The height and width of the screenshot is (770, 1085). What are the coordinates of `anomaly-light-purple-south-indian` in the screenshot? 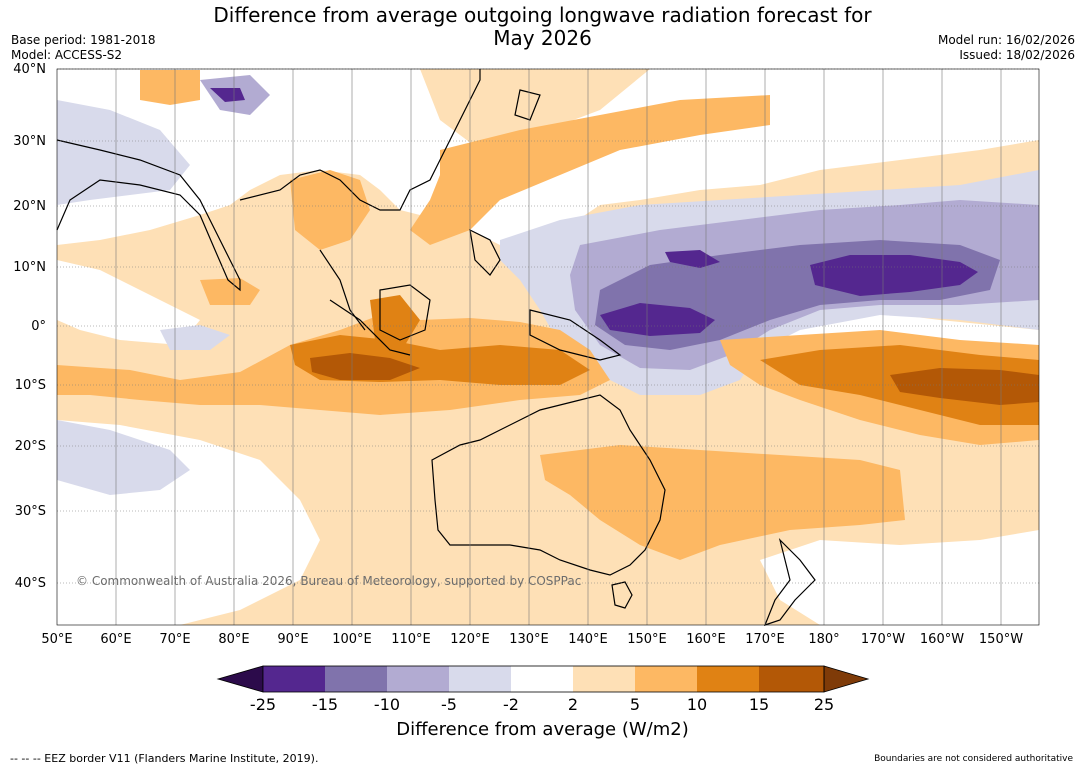 It's located at (123, 457).